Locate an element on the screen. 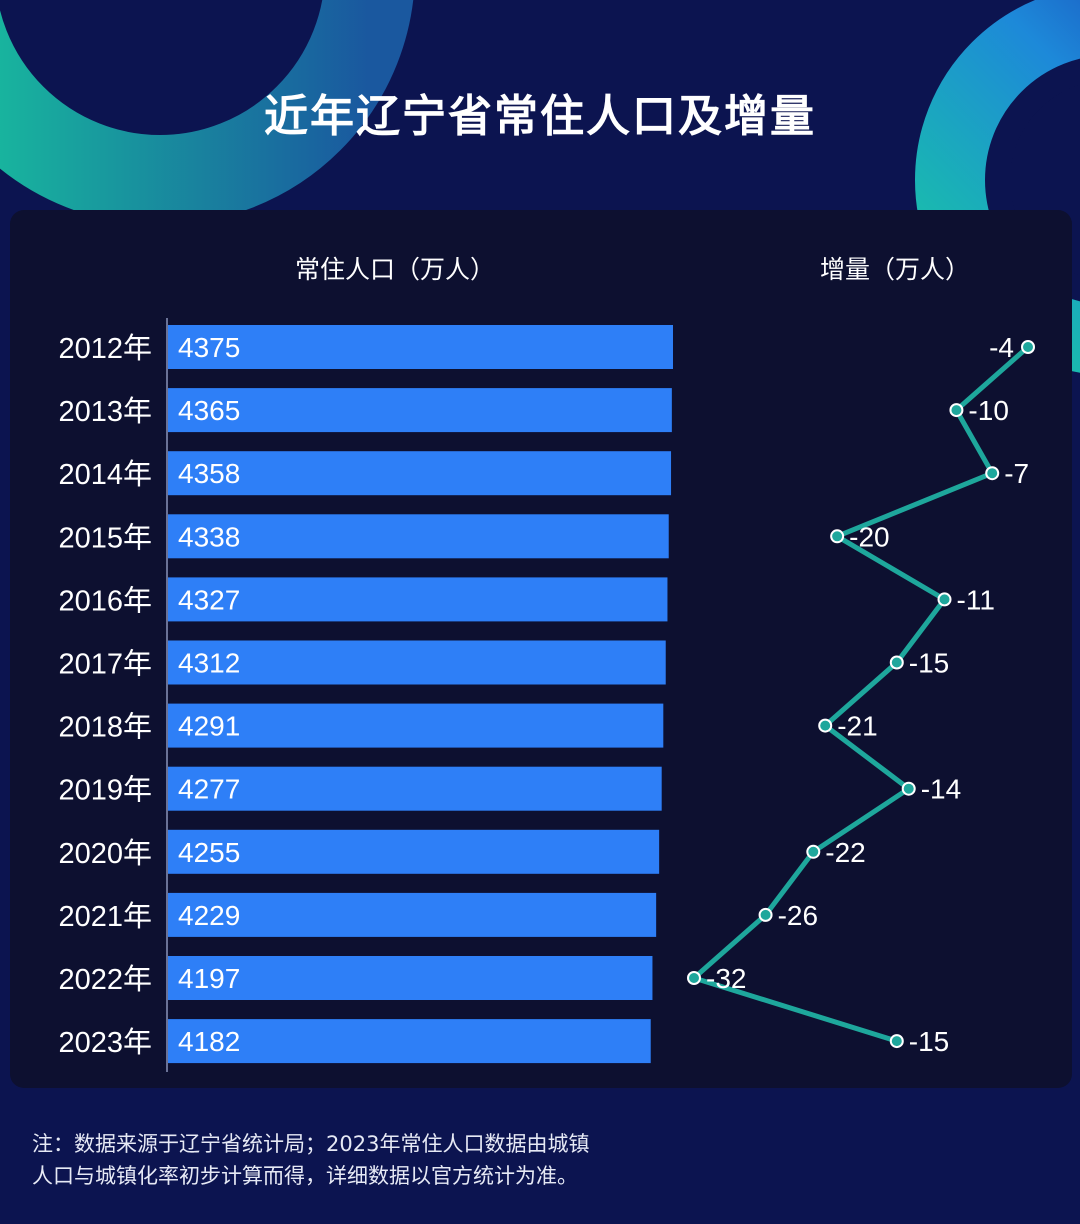 This screenshot has width=1080, height=1224. increment-value-label: -20 is located at coordinates (869, 536).